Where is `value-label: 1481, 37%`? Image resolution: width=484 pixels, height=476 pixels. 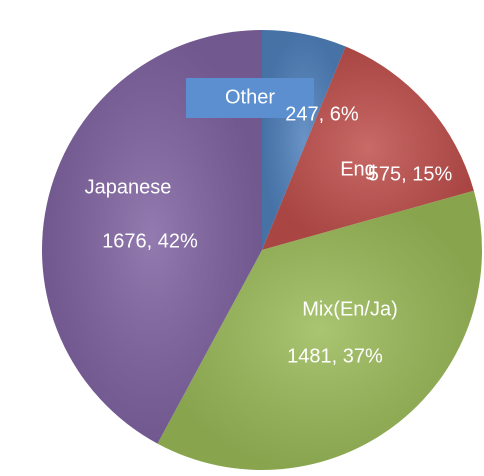 value-label: 1481, 37% is located at coordinates (335, 356).